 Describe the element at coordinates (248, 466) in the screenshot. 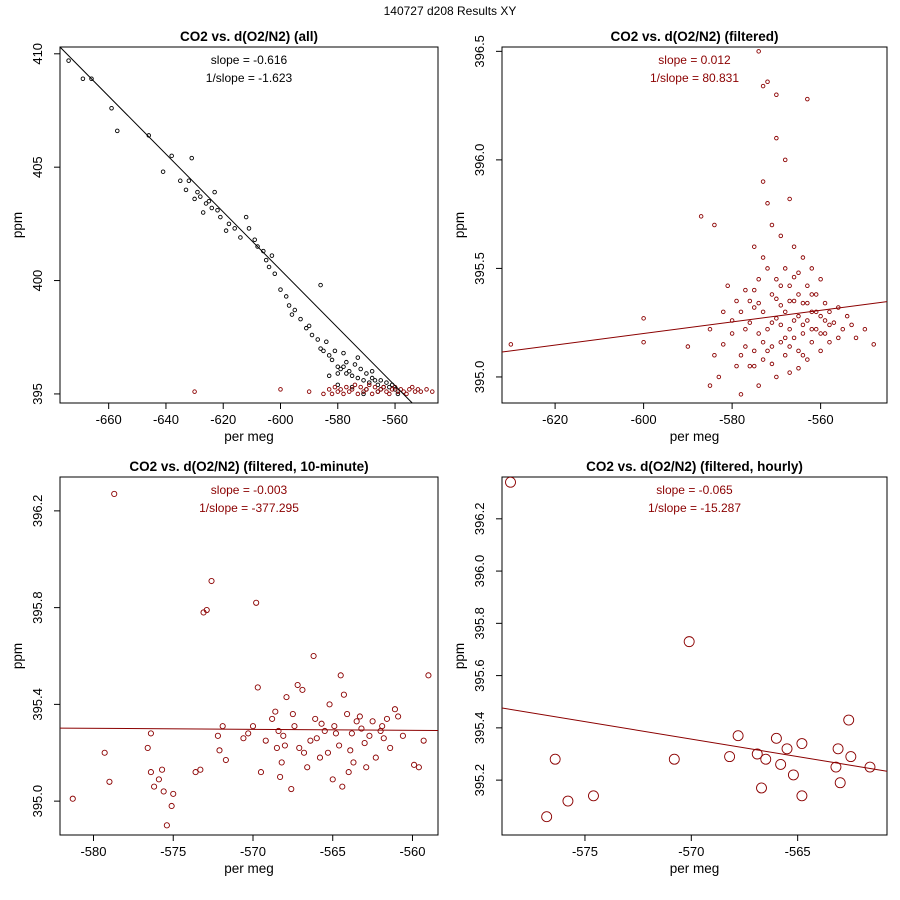

I see `chart-title: CO2 vs. d(O2/N2) (filtered, 10-minute)` at that location.